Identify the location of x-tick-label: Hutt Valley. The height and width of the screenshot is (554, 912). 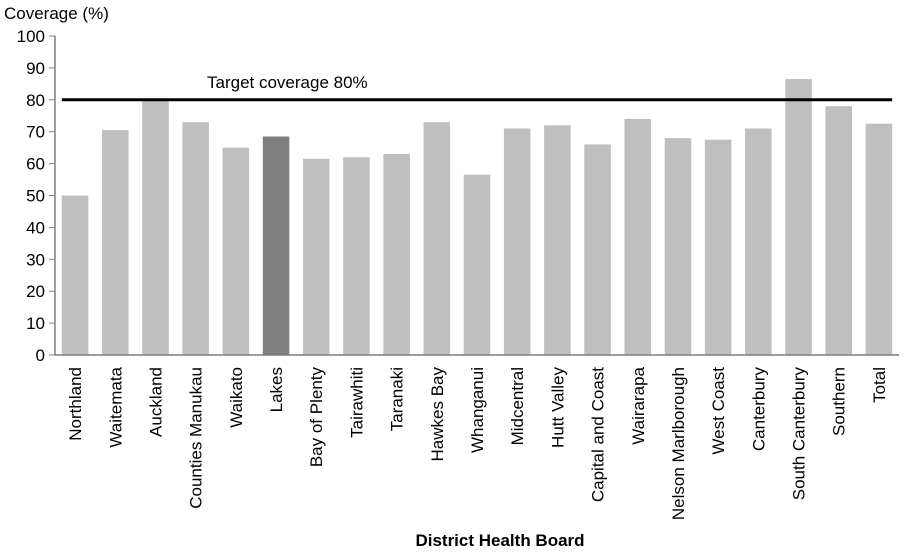
(557, 407).